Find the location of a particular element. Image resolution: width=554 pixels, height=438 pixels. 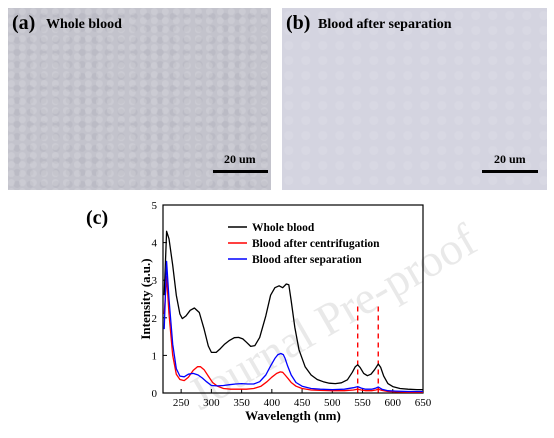

panel-b-label: (b) is located at coordinates (298, 23).